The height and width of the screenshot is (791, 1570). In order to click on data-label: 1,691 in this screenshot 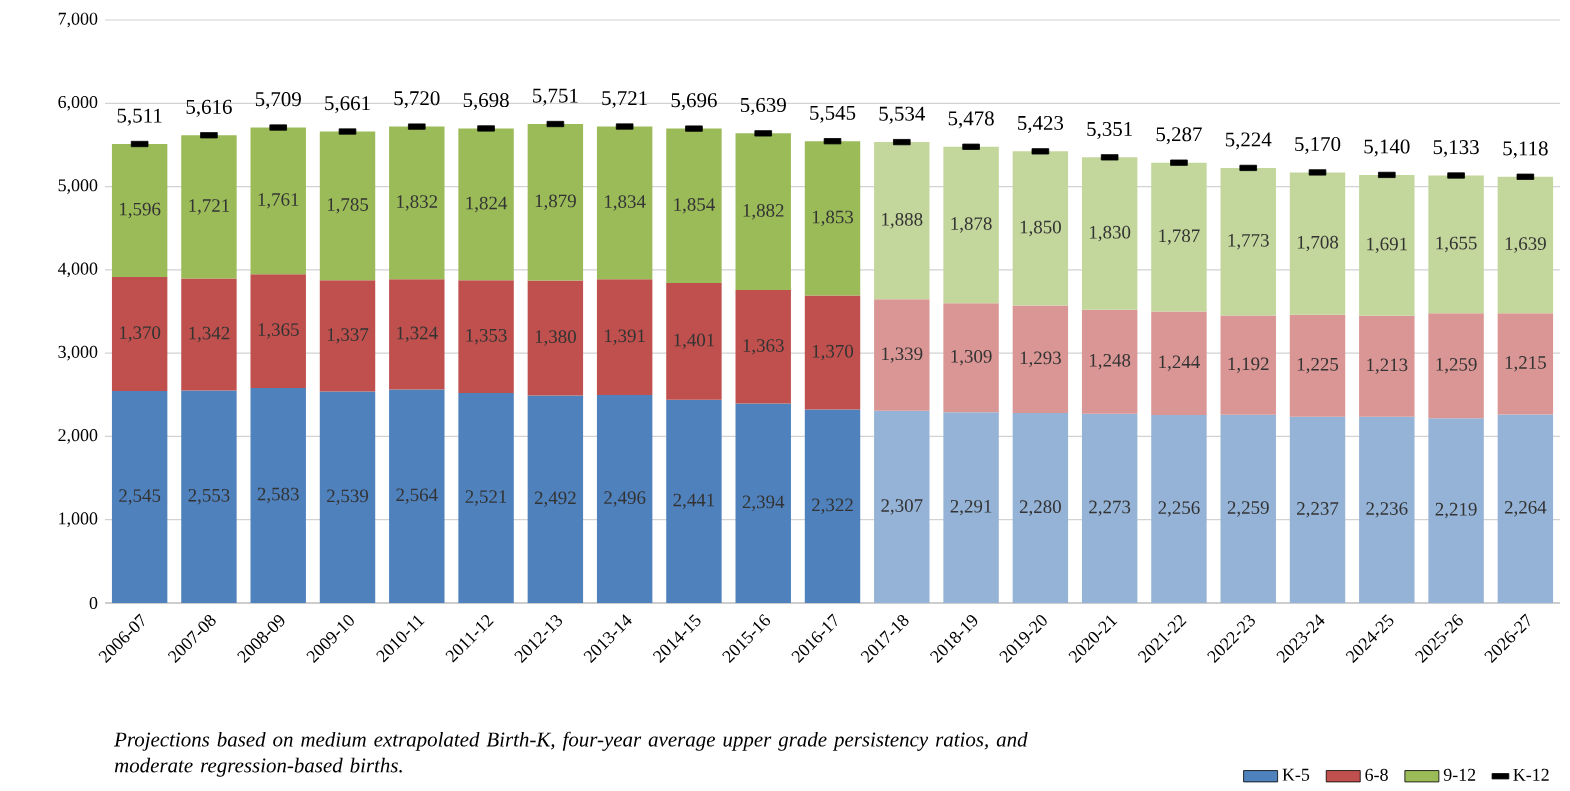, I will do `click(1387, 245)`.